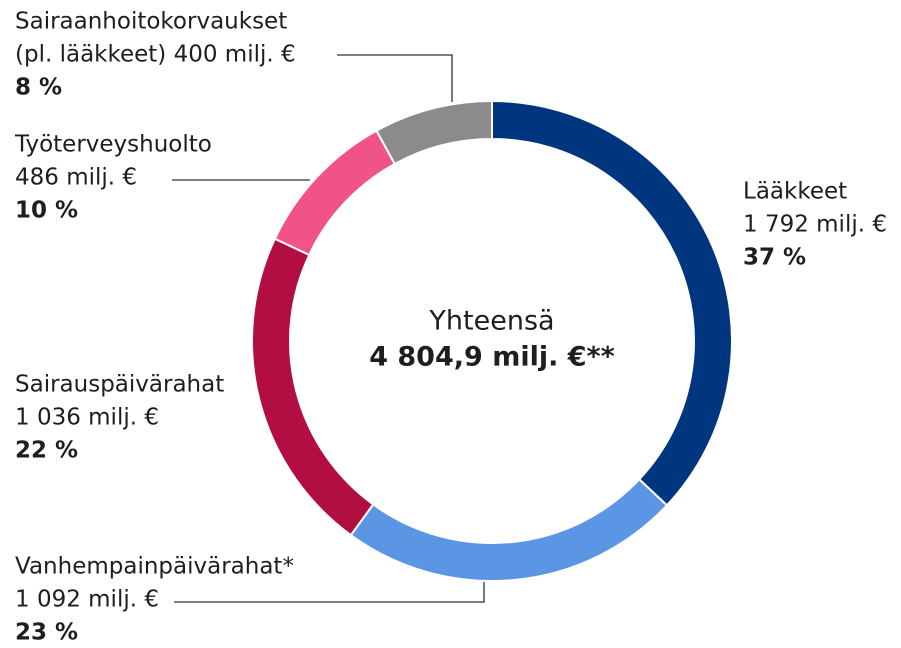 Image resolution: width=901 pixels, height=648 pixels. What do you see at coordinates (38, 88) in the screenshot?
I see `slice-percent: 8 %` at bounding box center [38, 88].